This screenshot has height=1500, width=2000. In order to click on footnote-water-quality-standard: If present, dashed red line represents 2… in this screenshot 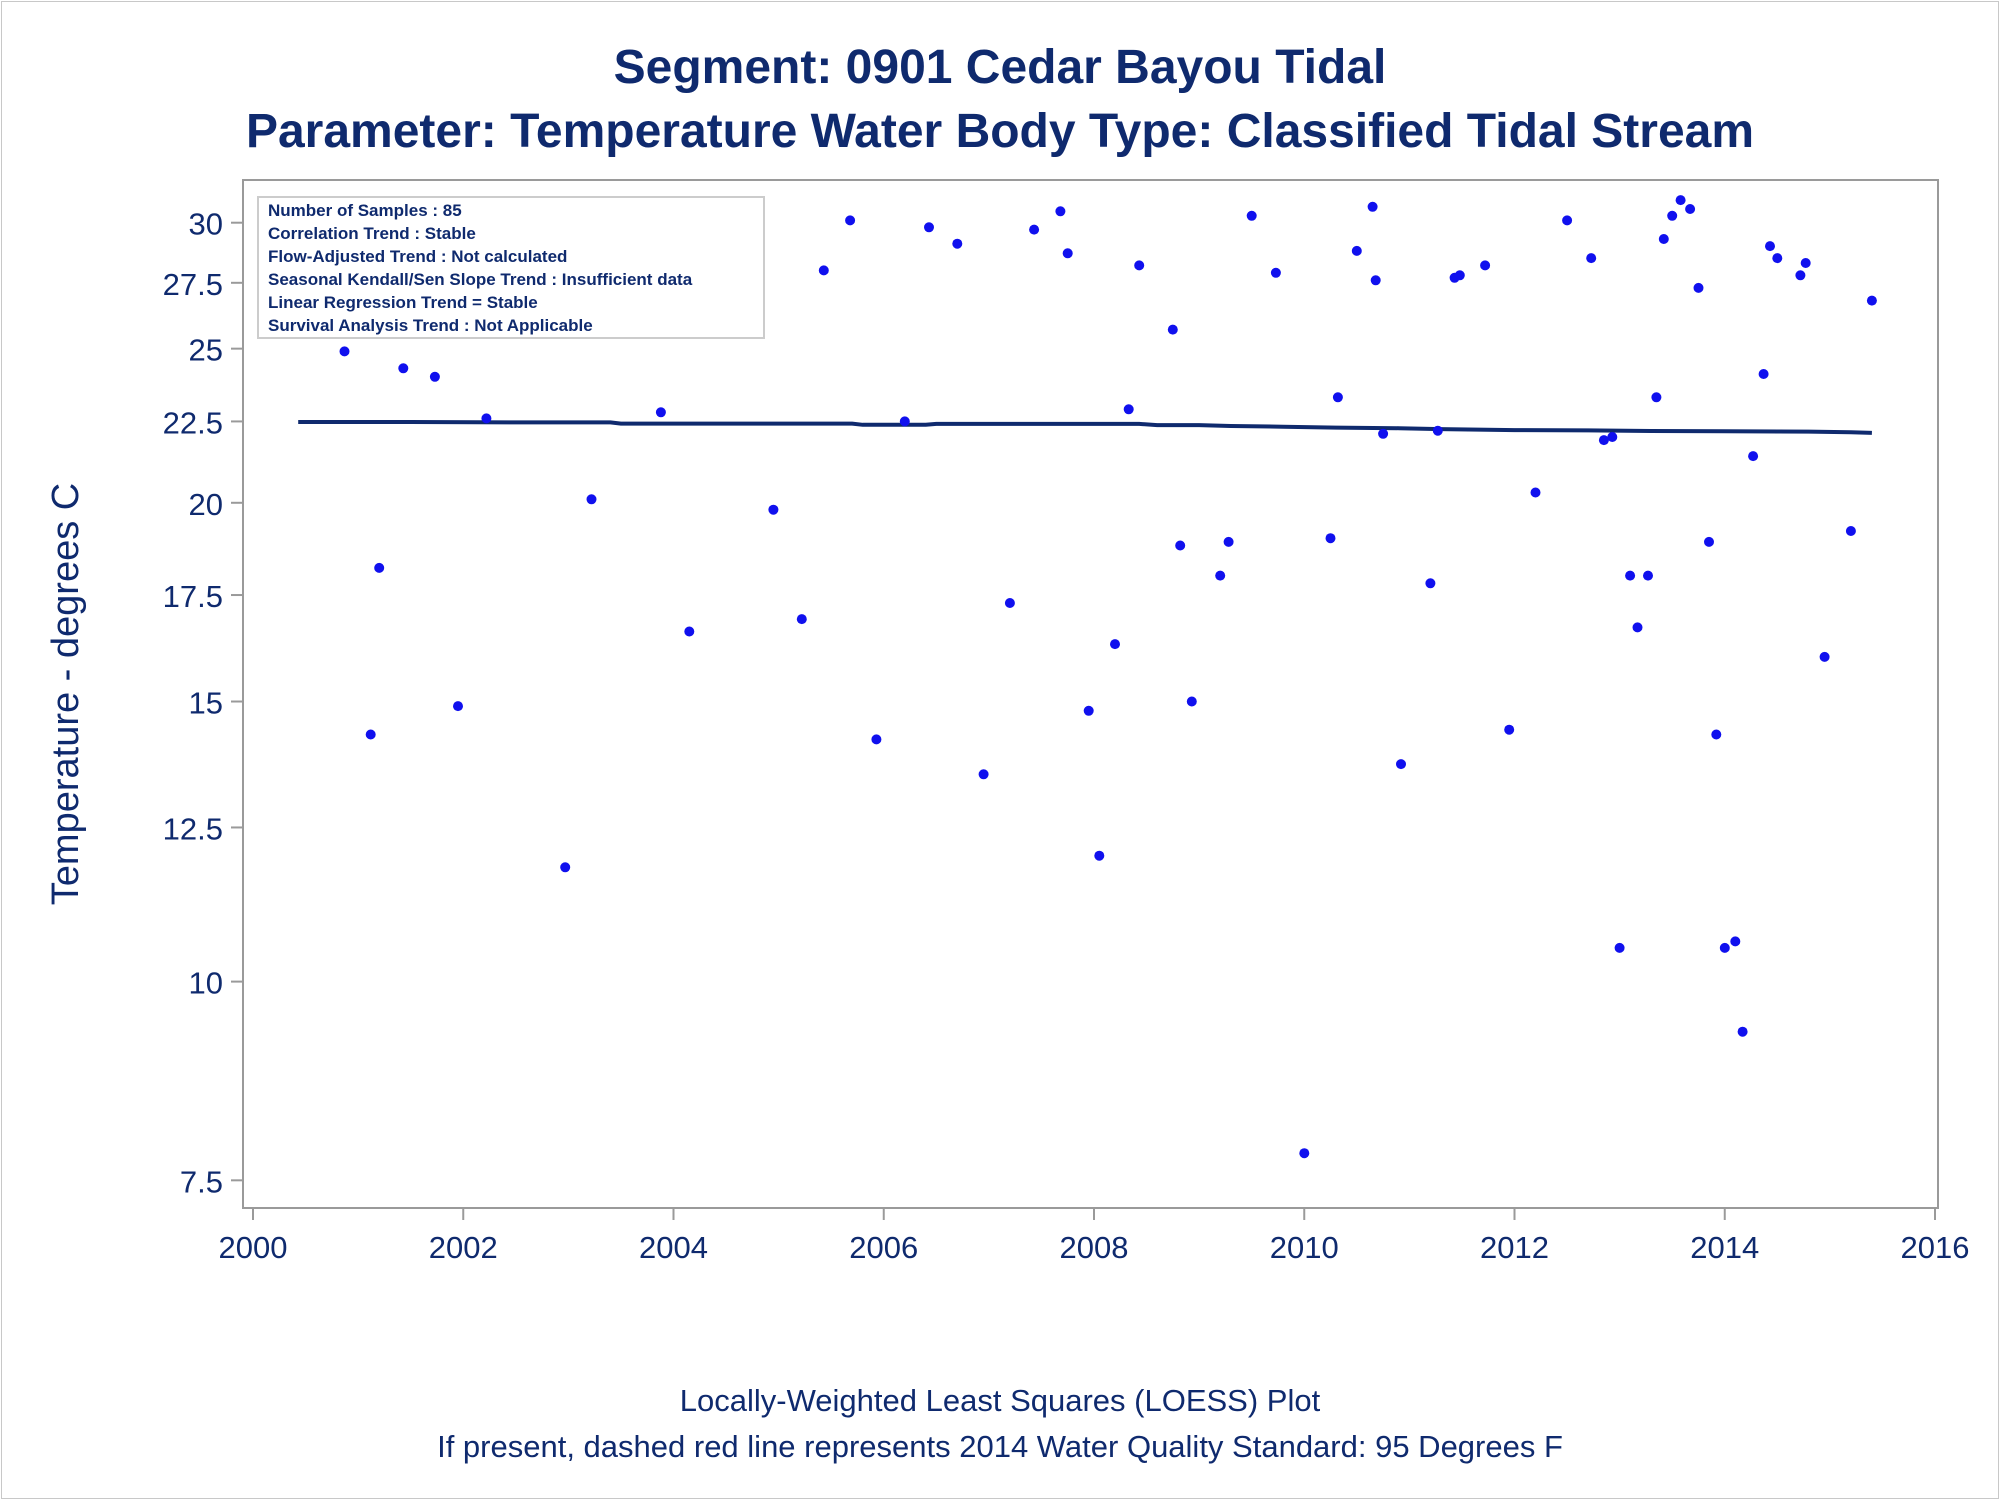, I will do `click(1000, 1446)`.